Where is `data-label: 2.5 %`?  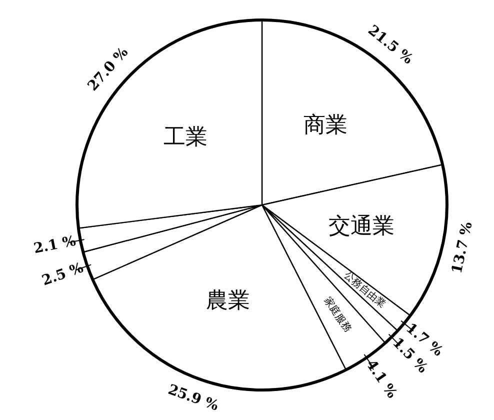 data-label: 2.5 % is located at coordinates (63, 275).